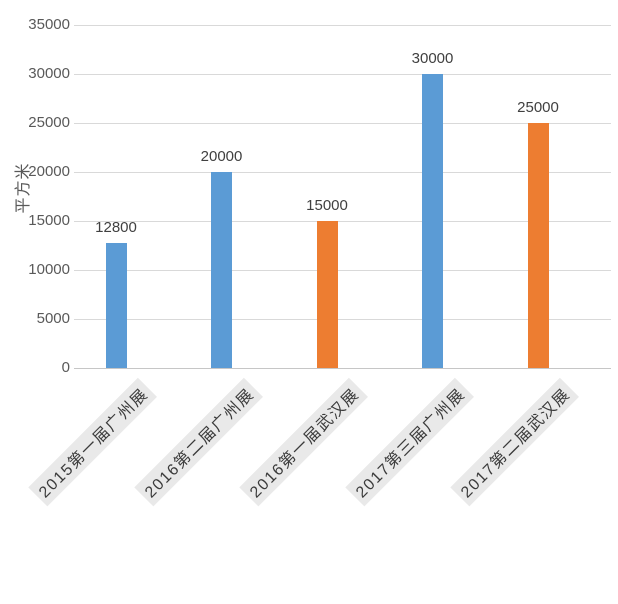 This screenshot has height=604, width=618. I want to click on y-tick-label: 0, so click(65, 367).